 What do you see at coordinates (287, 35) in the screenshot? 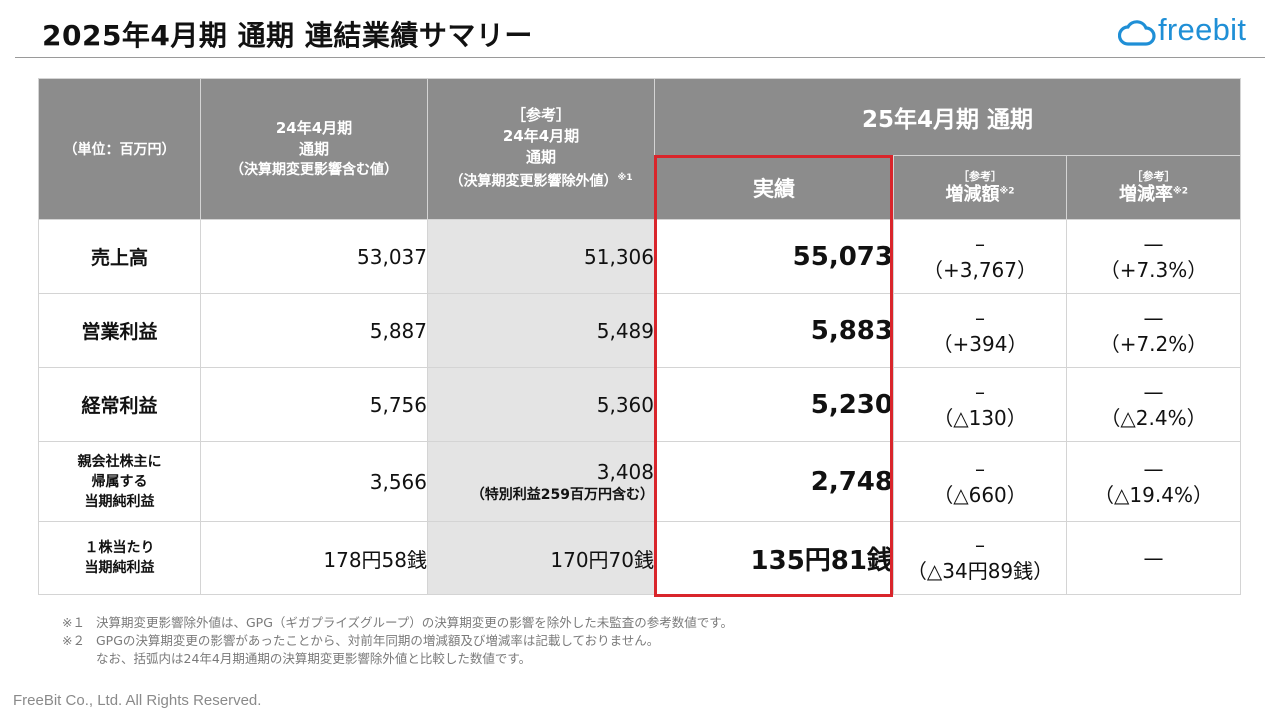
I see `page-title: 2025年4月期 通期 連結業績サマリー` at bounding box center [287, 35].